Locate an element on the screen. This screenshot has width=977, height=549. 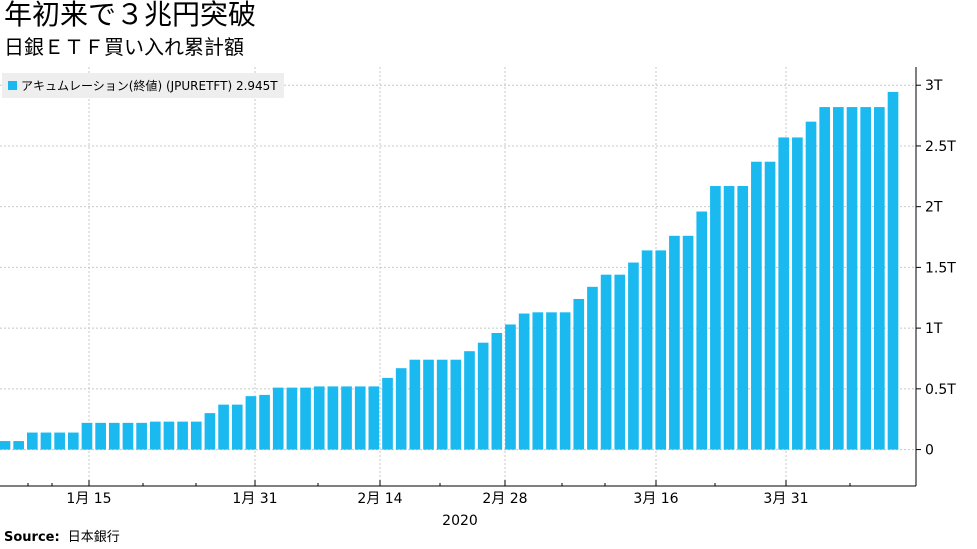
chart-subtitle: 日銀ＥＴＦ買い入れ累計額 is located at coordinates (124, 47).